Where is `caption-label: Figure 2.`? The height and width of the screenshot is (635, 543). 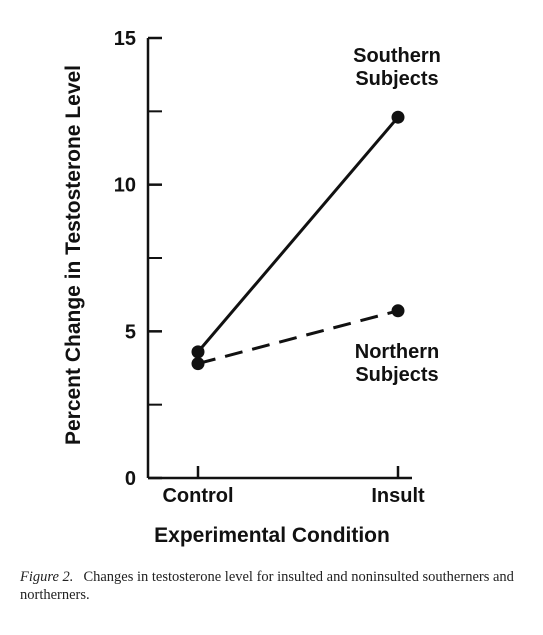 caption-label: Figure 2. is located at coordinates (47, 577).